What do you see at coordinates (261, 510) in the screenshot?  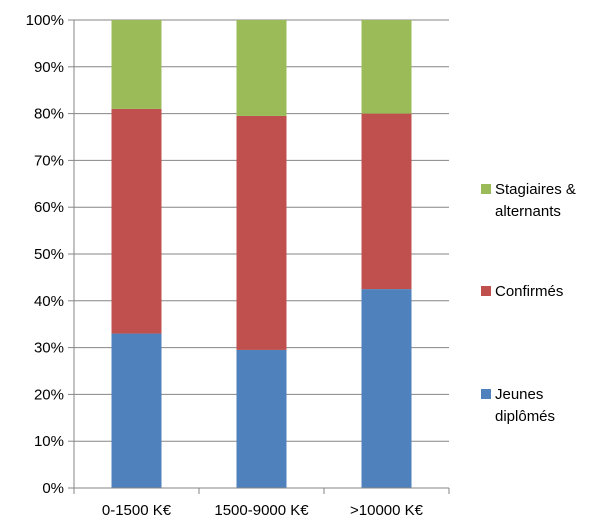 I see `x-tick-label: 1500-9000 K€` at bounding box center [261, 510].